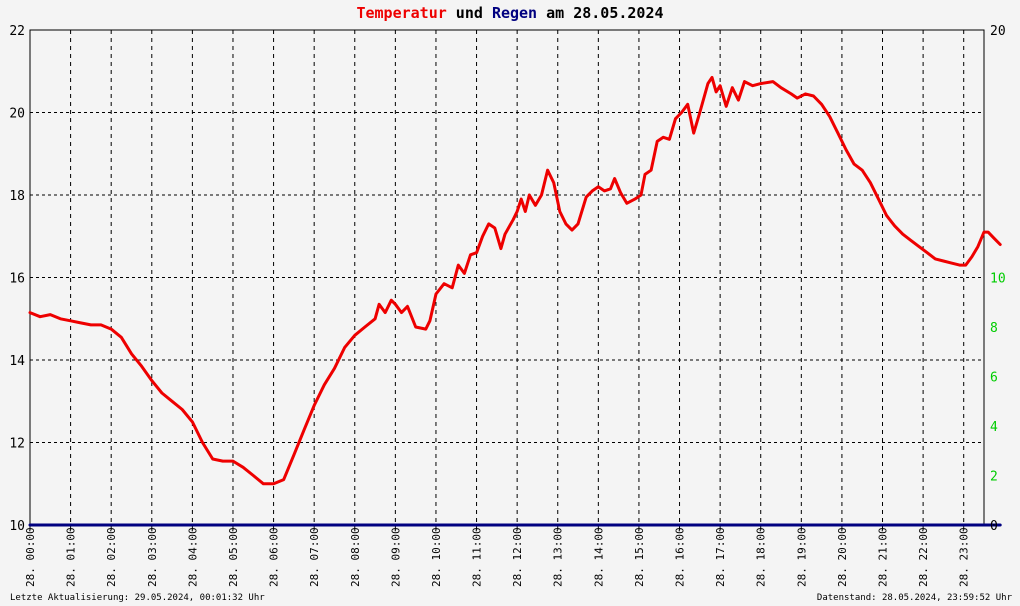 The image size is (1020, 606). What do you see at coordinates (964, 557) in the screenshot?
I see `x-tick-label: 28. 23:00` at bounding box center [964, 557].